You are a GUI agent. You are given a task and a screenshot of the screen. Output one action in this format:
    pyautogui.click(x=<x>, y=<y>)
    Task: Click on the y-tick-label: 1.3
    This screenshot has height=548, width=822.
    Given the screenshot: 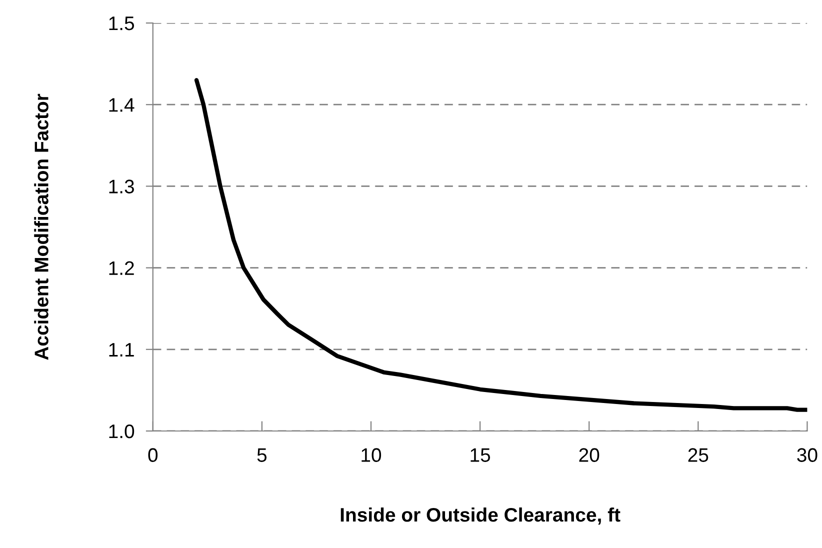 What is the action you would take?
    pyautogui.click(x=121, y=187)
    